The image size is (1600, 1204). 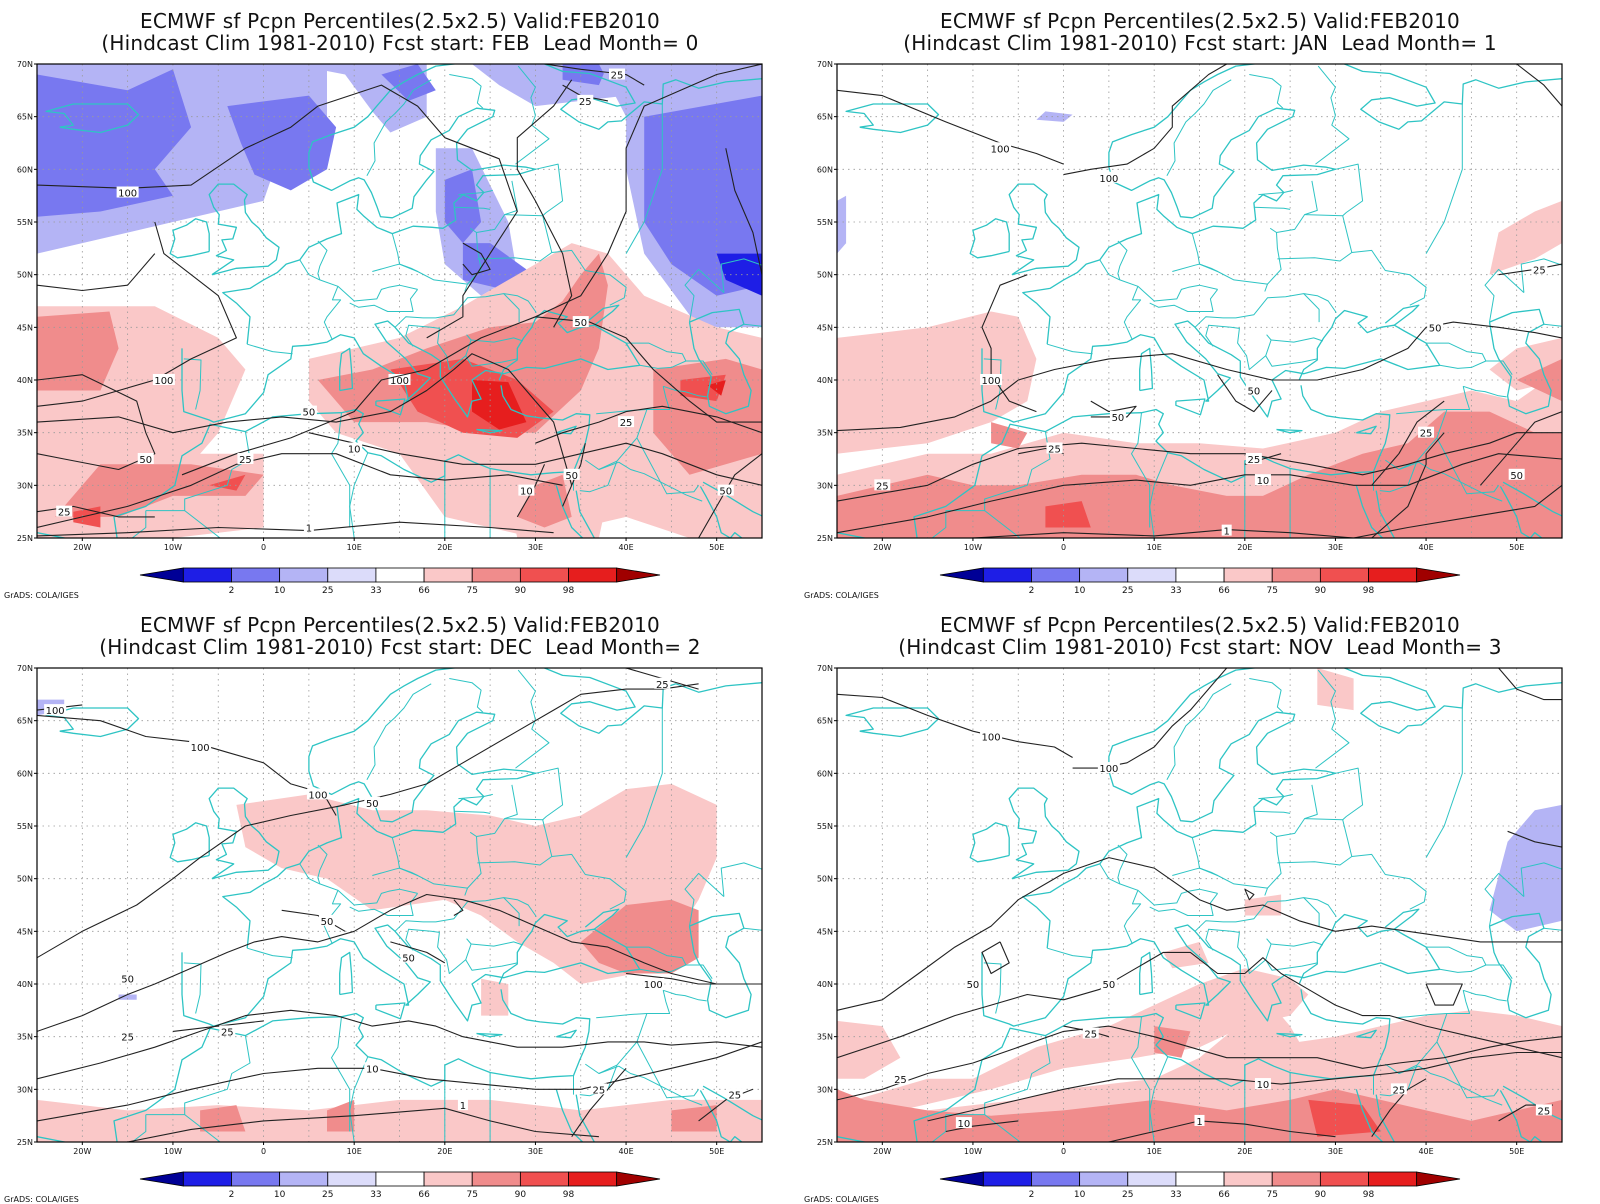 What do you see at coordinates (1032, 591) in the screenshot?
I see `colorbar-label: 2` at bounding box center [1032, 591].